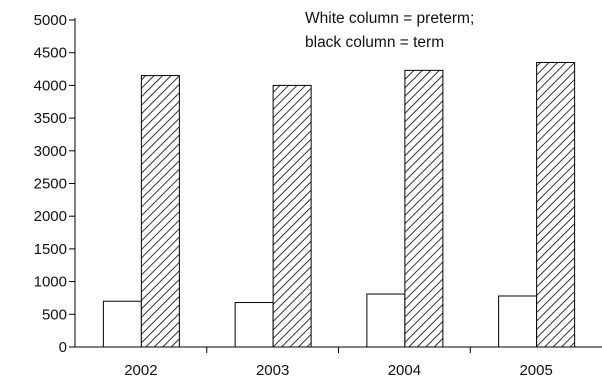 The width and height of the screenshot is (602, 380). I want to click on x-tick-labels: 2002 2003 2004 2005, so click(338, 370).